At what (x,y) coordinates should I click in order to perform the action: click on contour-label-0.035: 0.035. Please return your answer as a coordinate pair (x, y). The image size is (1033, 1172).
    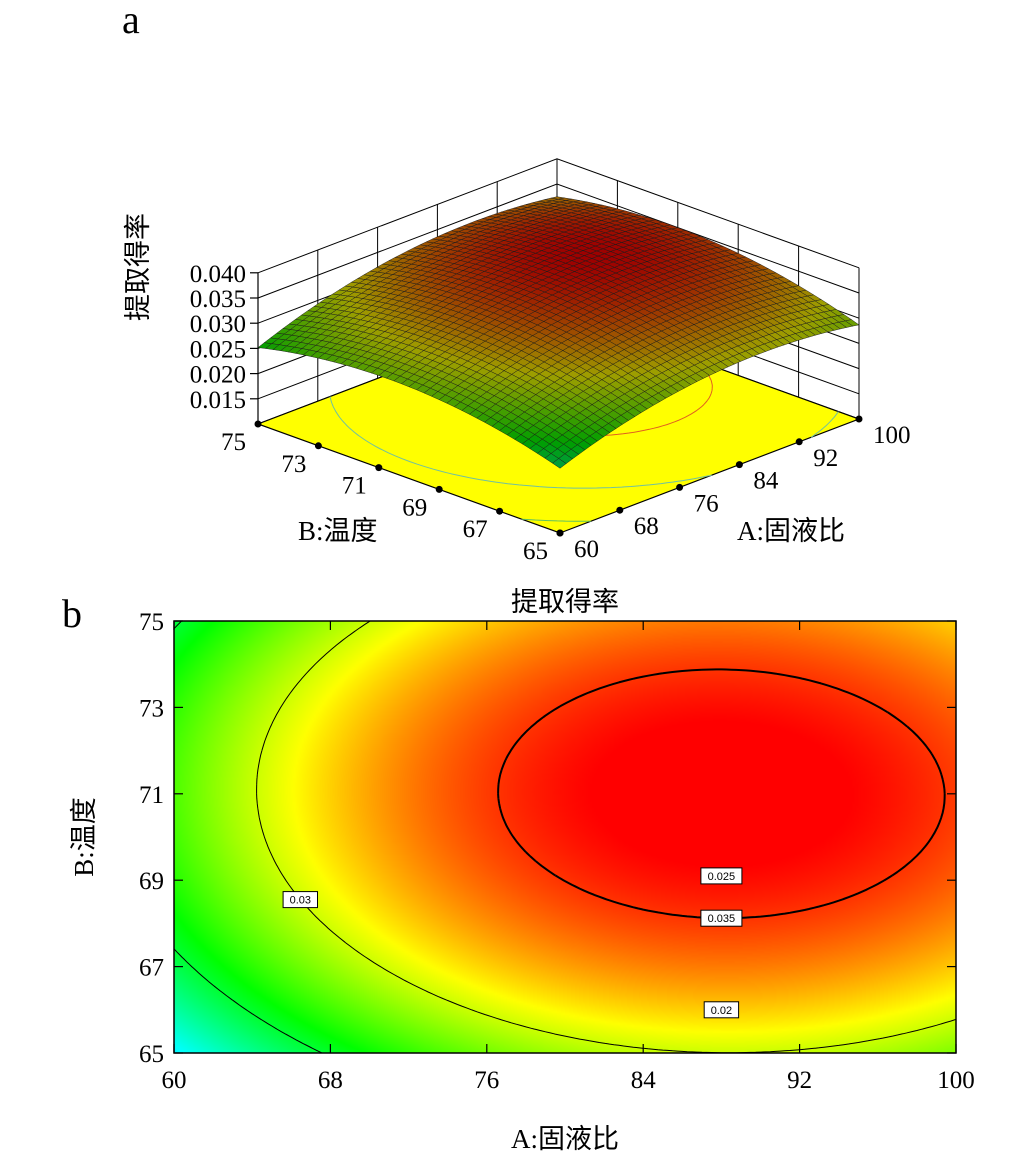
    Looking at the image, I should click on (721, 918).